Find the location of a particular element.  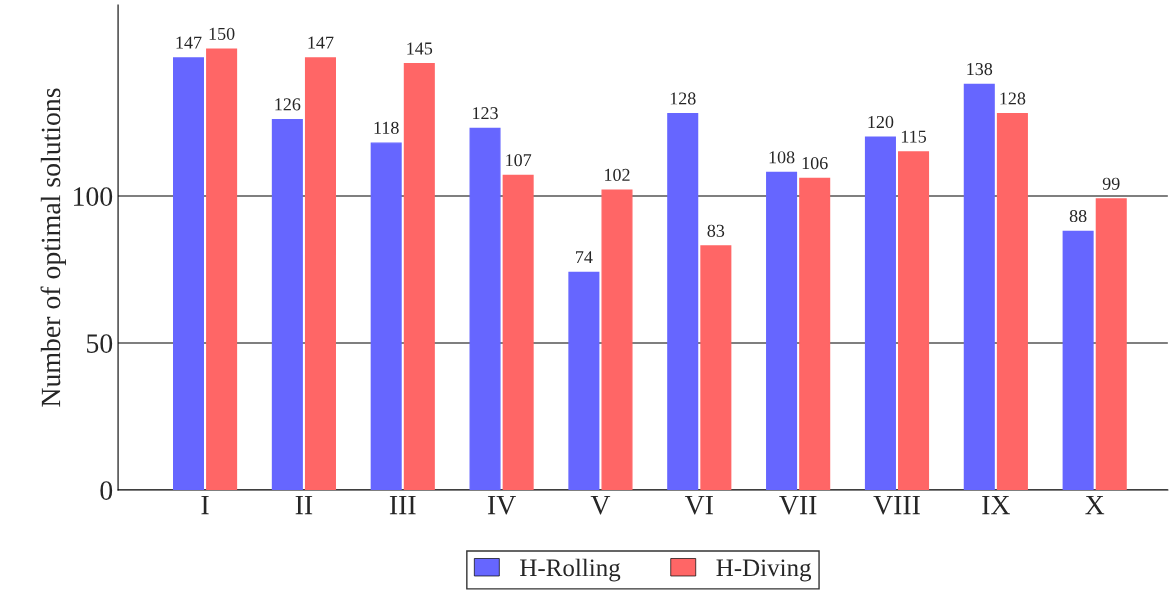

data-label: 106 is located at coordinates (815, 163).